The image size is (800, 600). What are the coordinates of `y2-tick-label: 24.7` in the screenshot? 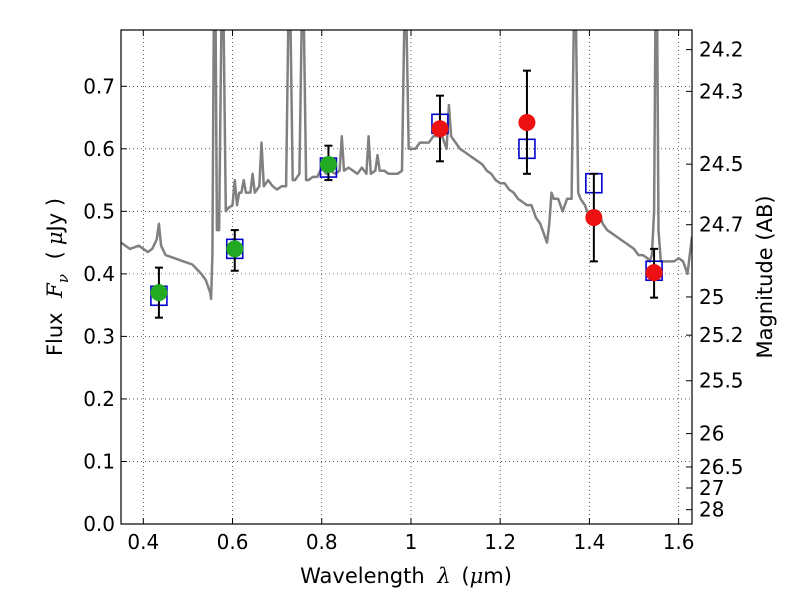 It's located at (721, 225).